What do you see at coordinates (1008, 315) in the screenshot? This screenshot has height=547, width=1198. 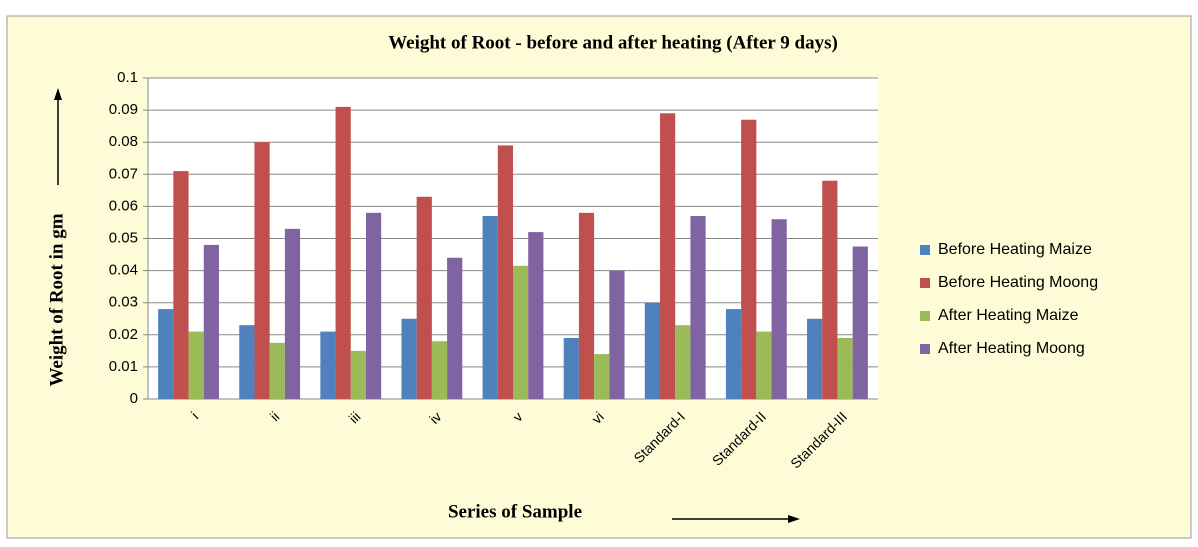 I see `legend-label: After Heating Maize` at bounding box center [1008, 315].